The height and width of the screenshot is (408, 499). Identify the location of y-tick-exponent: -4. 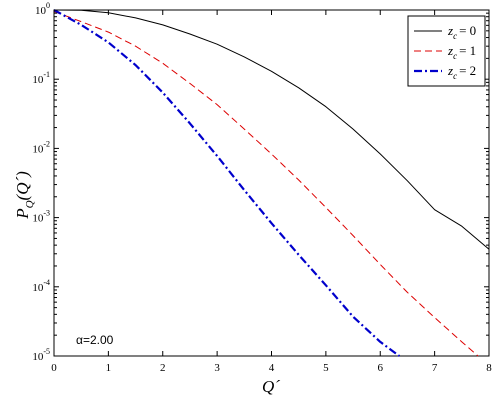
(46, 282).